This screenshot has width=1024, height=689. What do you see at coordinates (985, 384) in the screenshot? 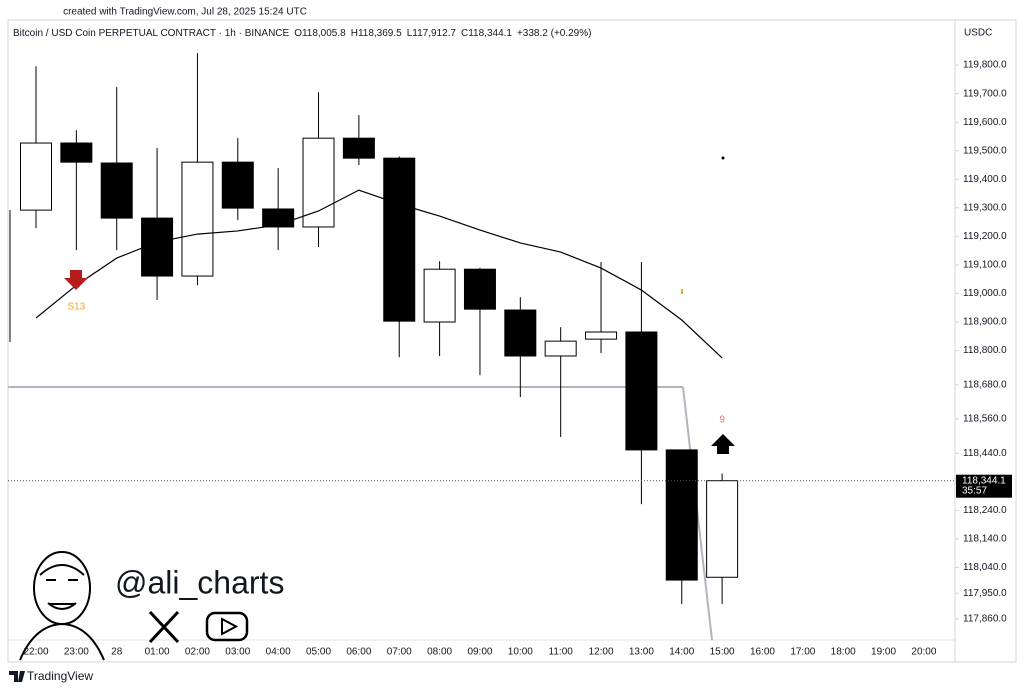
I see `y-tick-label: 118,680.0` at bounding box center [985, 384].